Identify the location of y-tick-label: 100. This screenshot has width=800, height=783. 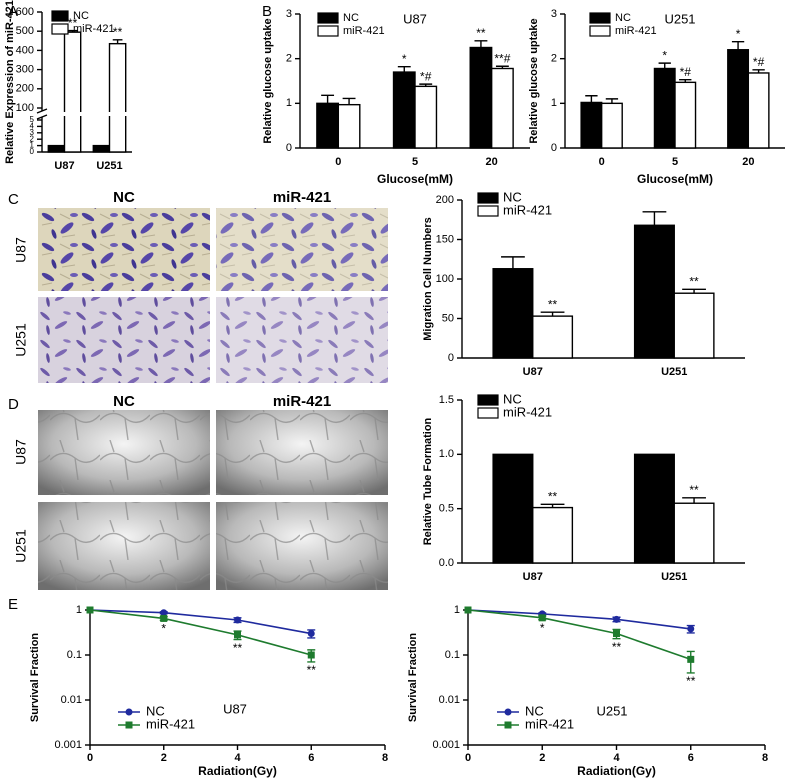
(25, 108).